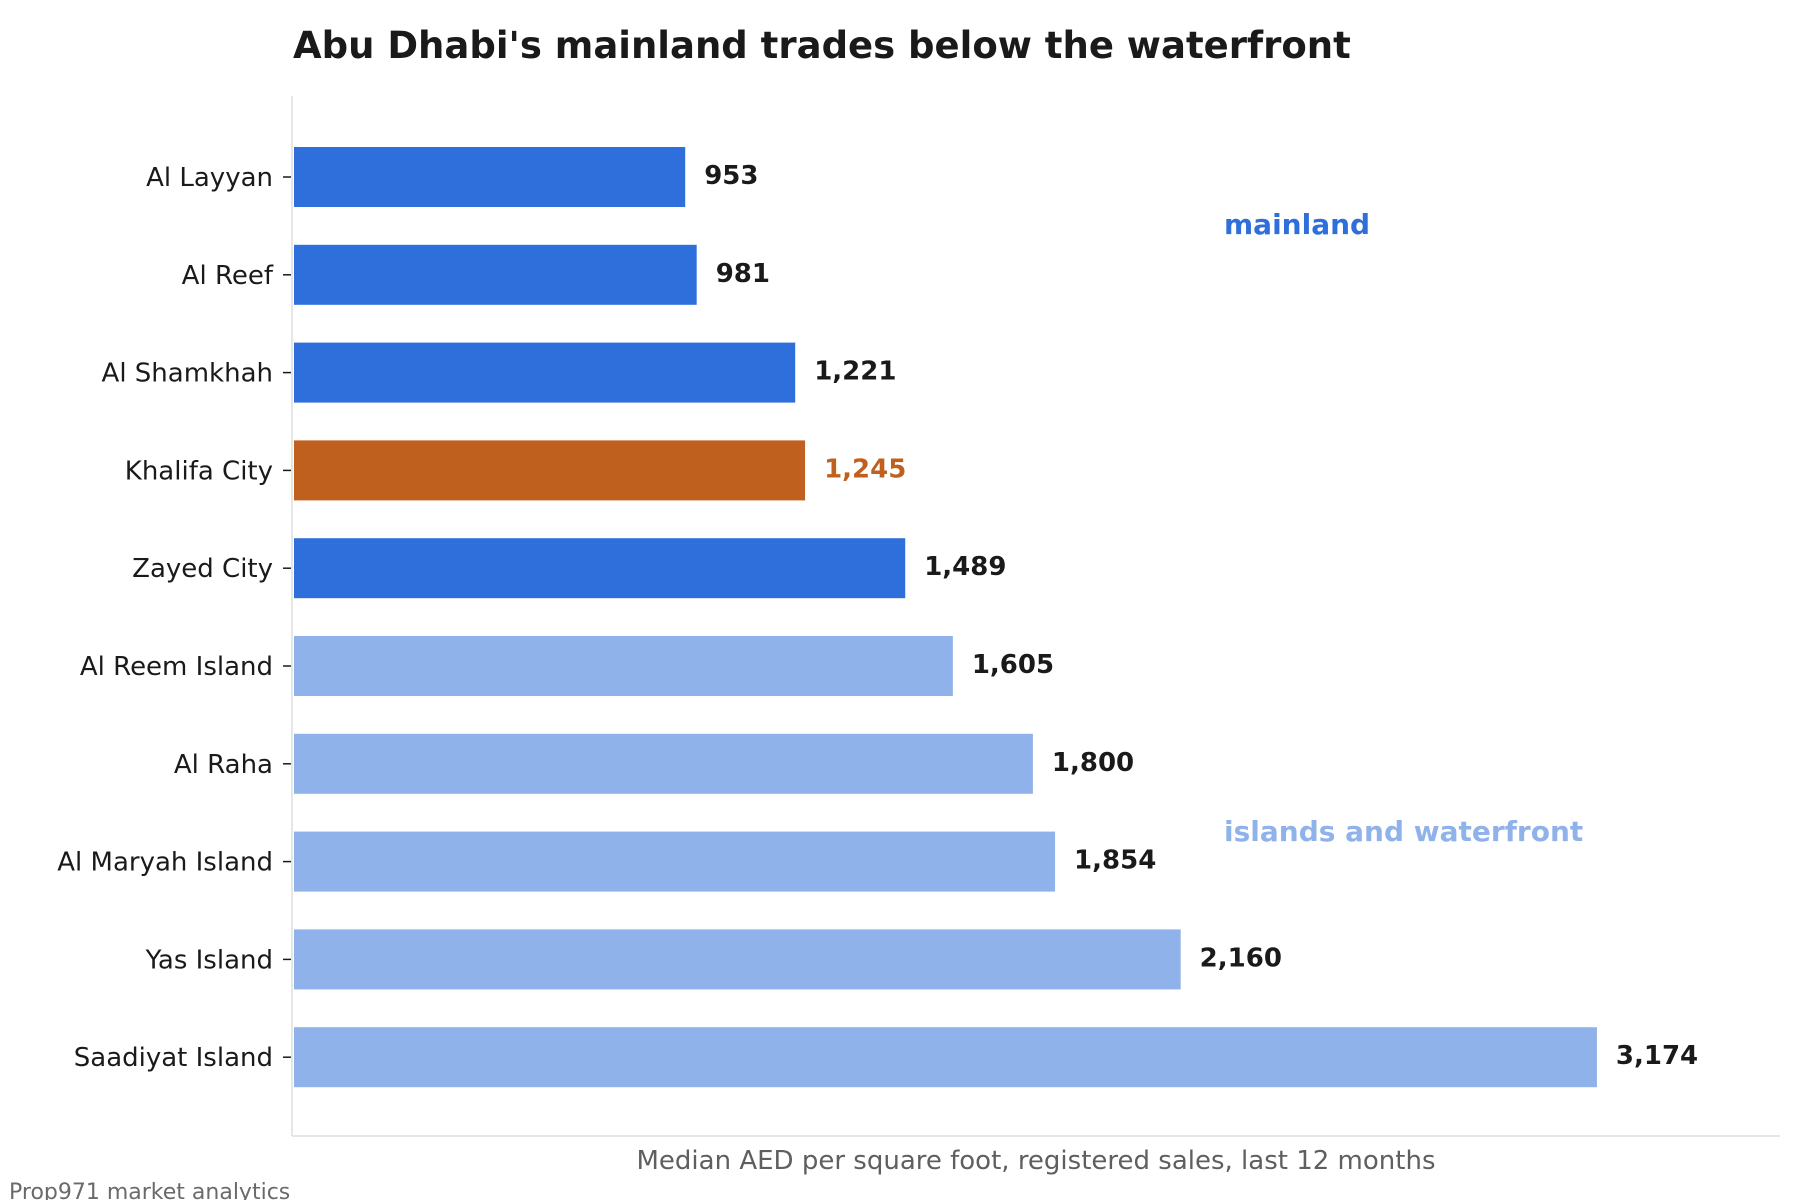  Describe the element at coordinates (1093, 763) in the screenshot. I see `value-label: 1,800` at that location.